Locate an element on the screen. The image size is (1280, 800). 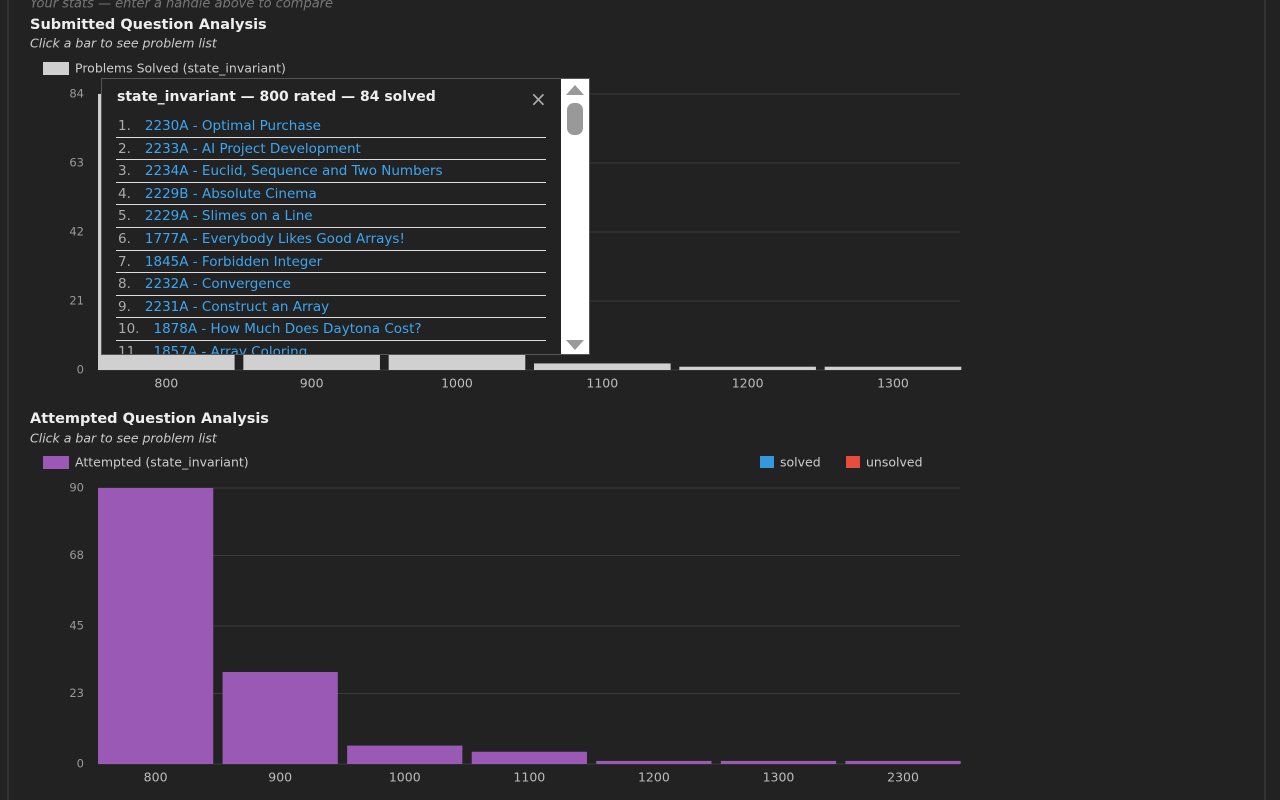
chart-title: Attempted Question Analysis is located at coordinates (149, 419).